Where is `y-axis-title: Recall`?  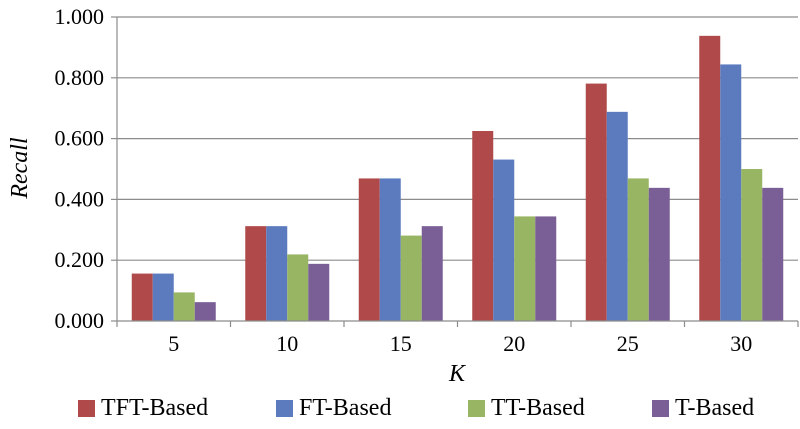
y-axis-title: Recall is located at coordinates (20, 168).